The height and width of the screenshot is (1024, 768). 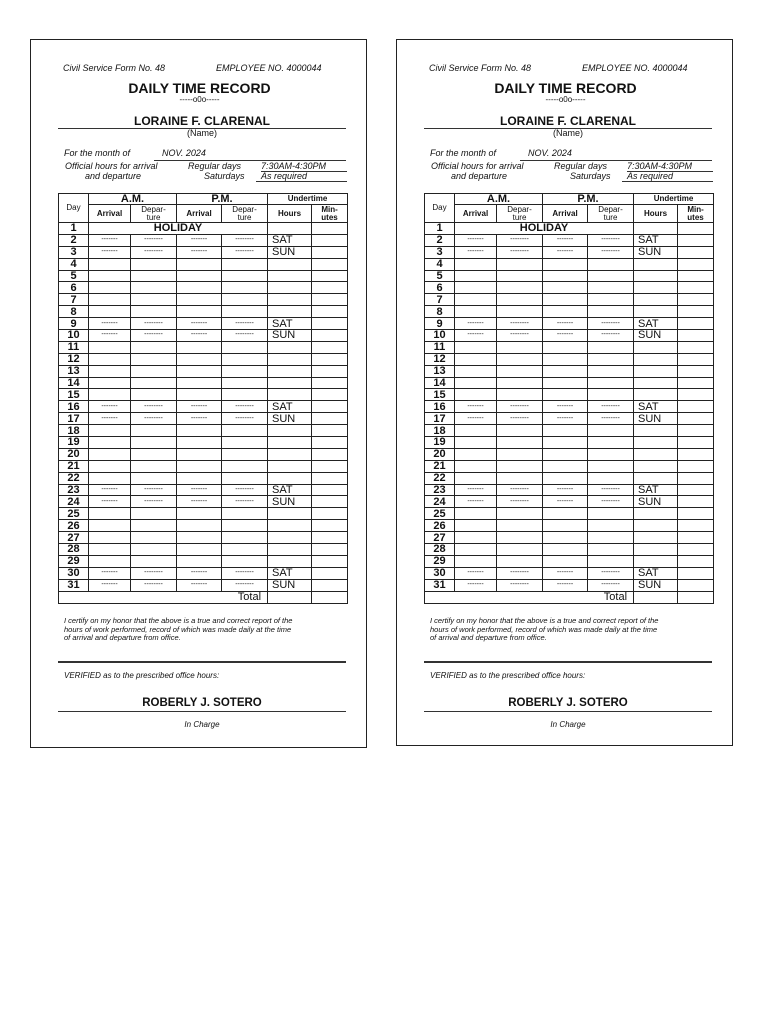 I want to click on undertime-hours-cell: SAT, so click(x=656, y=573).